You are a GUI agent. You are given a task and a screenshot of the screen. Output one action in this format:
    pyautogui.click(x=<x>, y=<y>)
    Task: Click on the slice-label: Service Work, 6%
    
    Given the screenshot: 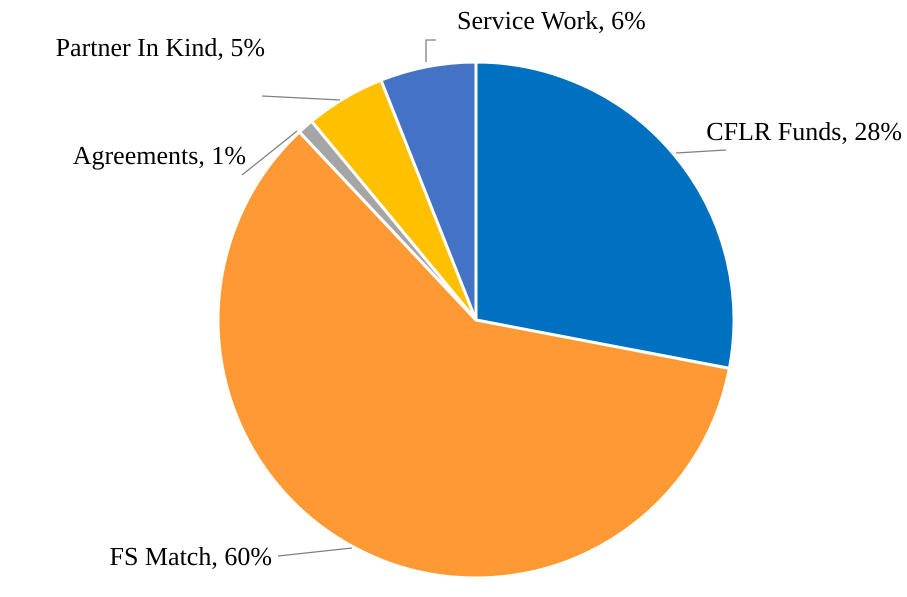 What is the action you would take?
    pyautogui.click(x=551, y=20)
    